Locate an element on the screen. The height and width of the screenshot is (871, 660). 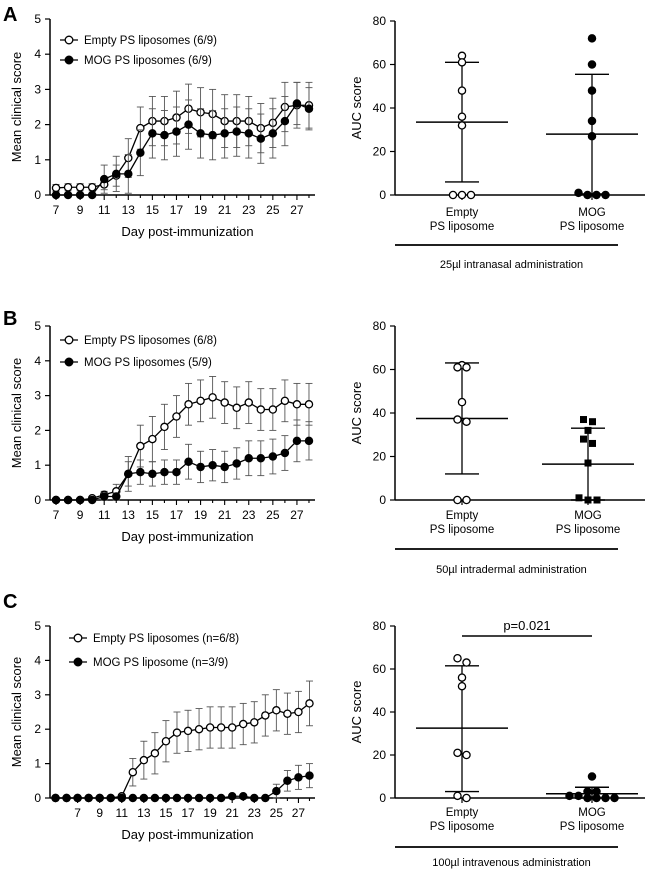
admin-label: 50µl intradermal administration is located at coordinates (511, 570).